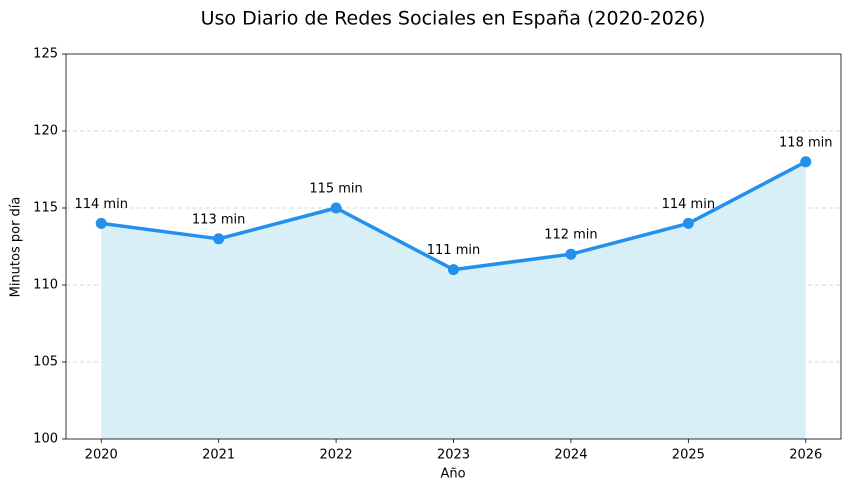 This screenshot has width=851, height=492. What do you see at coordinates (805, 142) in the screenshot?
I see `data-label: 118 min` at bounding box center [805, 142].